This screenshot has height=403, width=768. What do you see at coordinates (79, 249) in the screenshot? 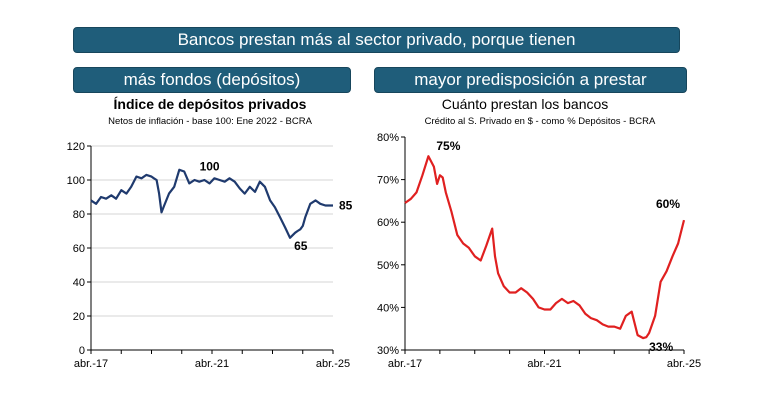
I see `left-y-tick-label: 60` at bounding box center [79, 249].